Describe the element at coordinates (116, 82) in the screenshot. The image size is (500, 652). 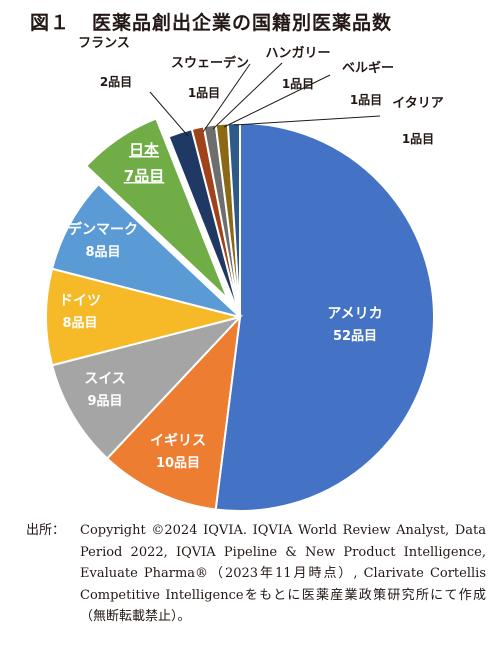
I see `slice-value-label: 2品目` at that location.